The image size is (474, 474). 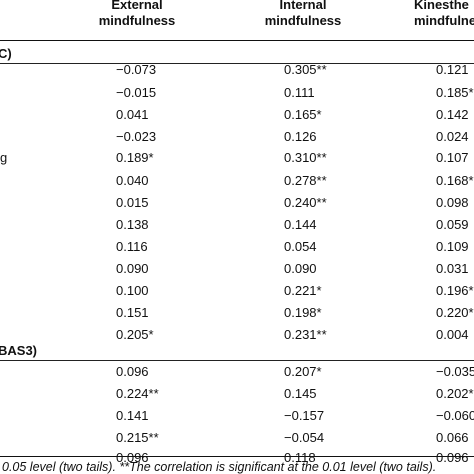 I want to click on cell-value: 0.118, so click(x=300, y=457).